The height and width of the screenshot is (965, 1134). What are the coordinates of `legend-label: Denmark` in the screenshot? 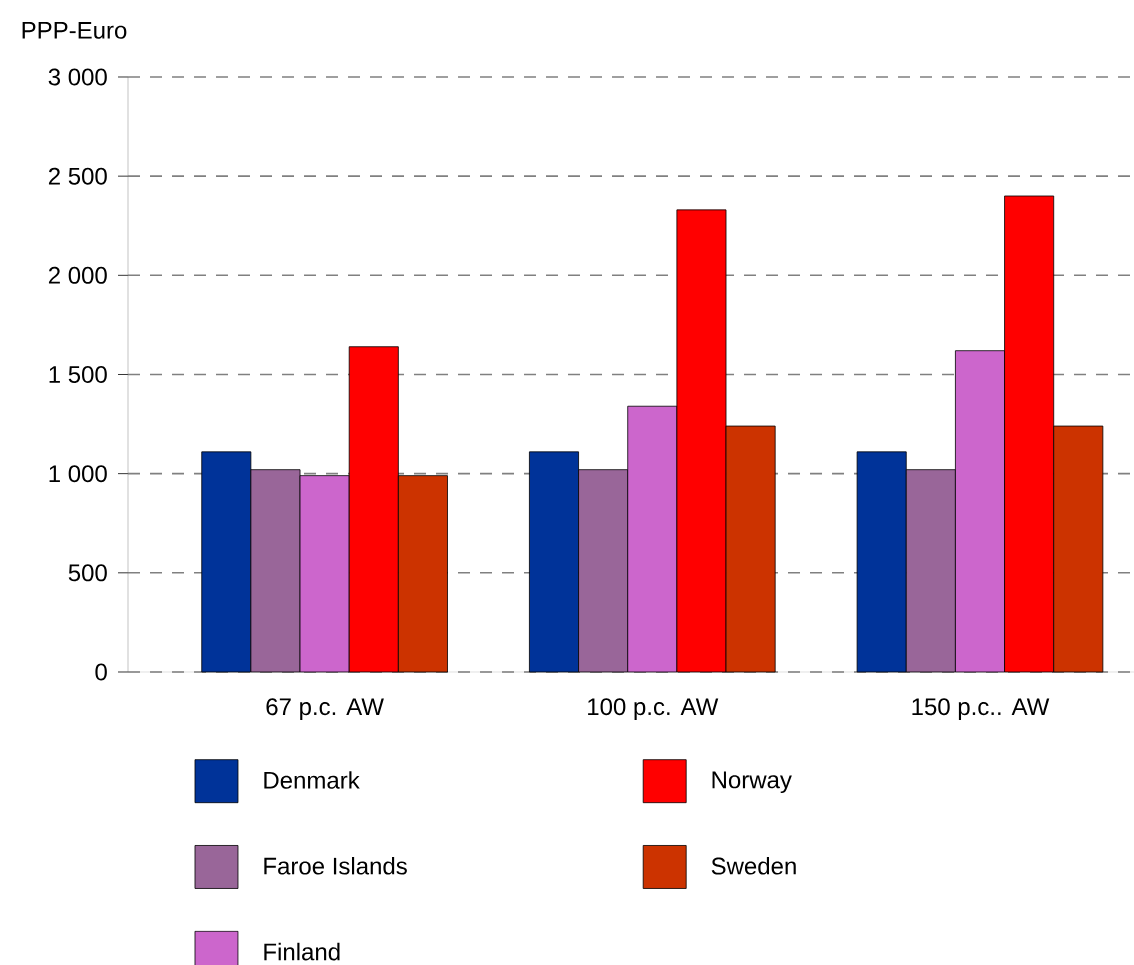 It's located at (312, 780).